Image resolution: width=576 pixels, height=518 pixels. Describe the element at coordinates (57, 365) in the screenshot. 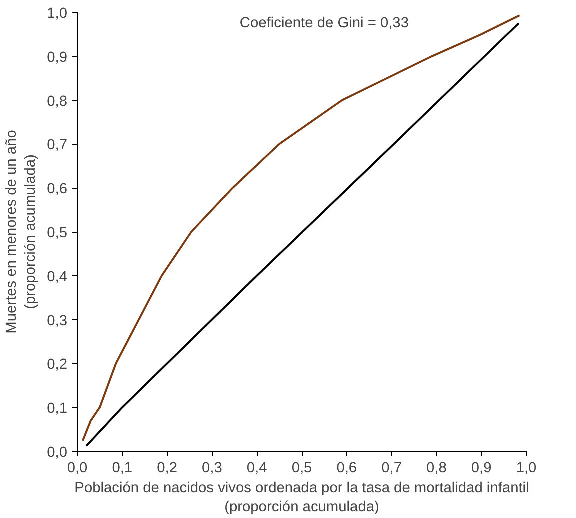

I see `y-tick-label: 0,2` at that location.